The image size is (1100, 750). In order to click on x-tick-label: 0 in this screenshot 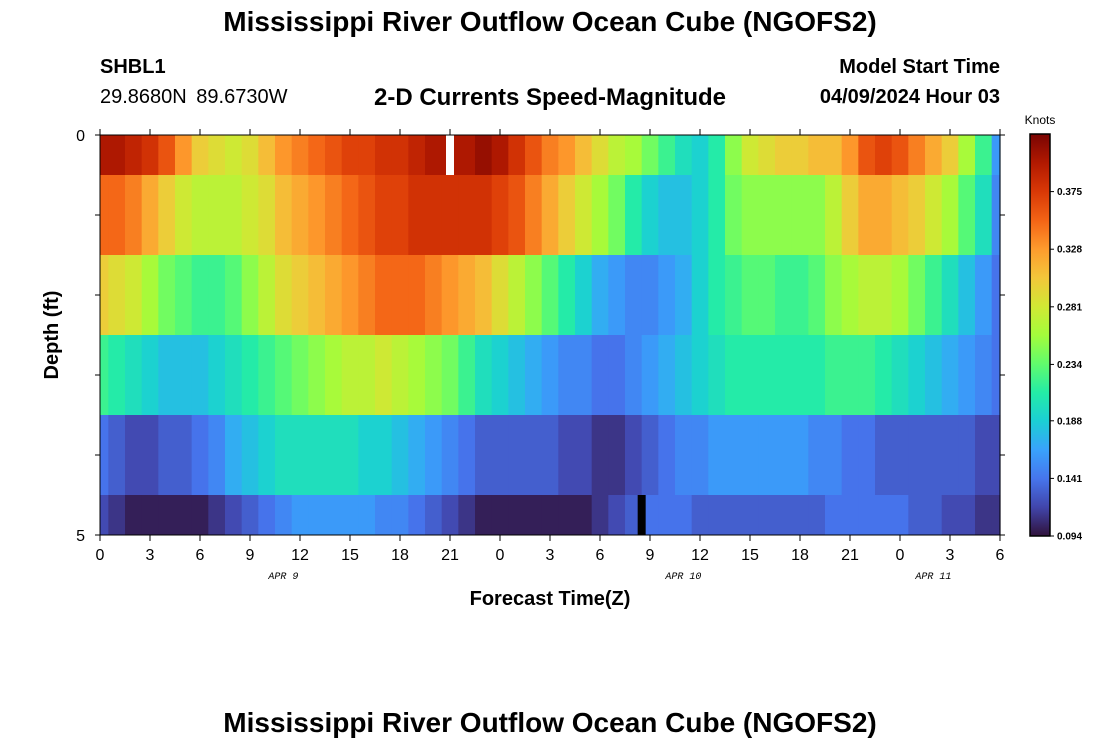, I will do `click(100, 555)`.